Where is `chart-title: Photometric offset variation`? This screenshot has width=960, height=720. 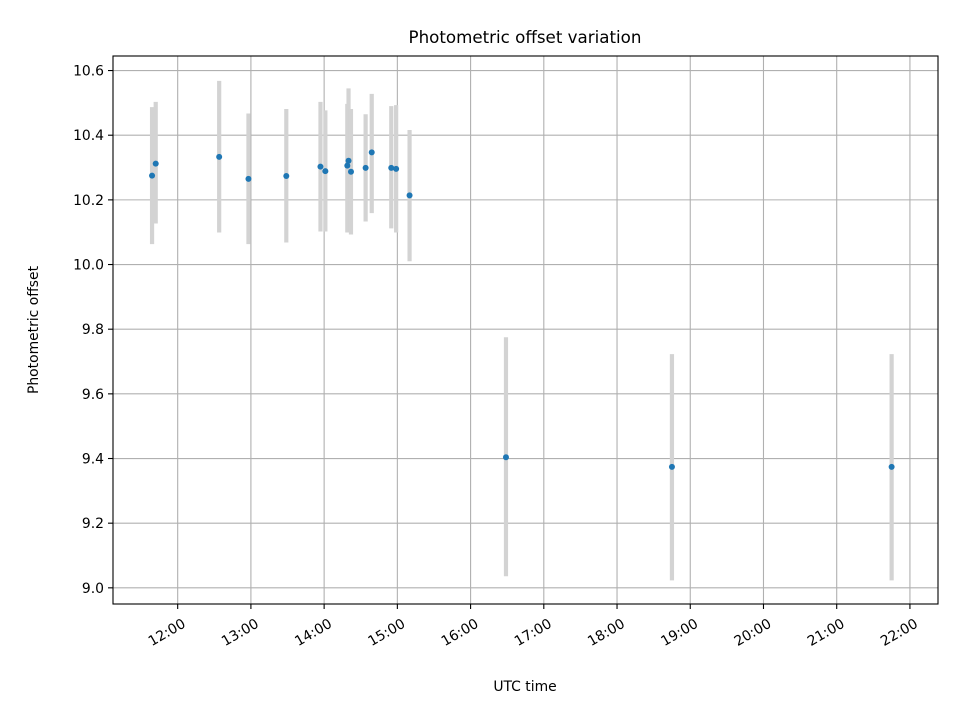 chart-title: Photometric offset variation is located at coordinates (525, 37).